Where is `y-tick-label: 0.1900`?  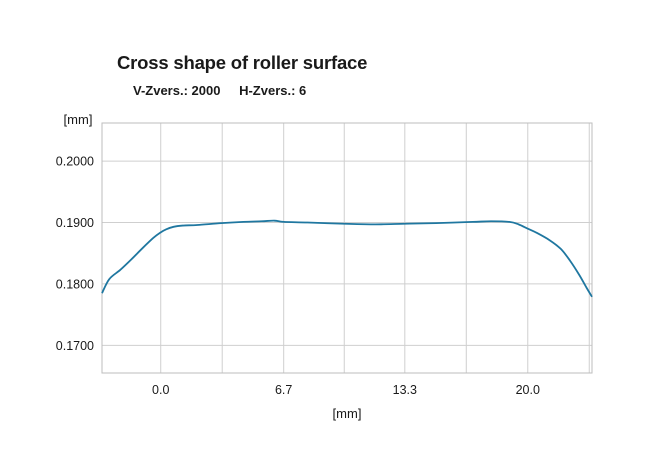 y-tick-label: 0.1900 is located at coordinates (75, 223).